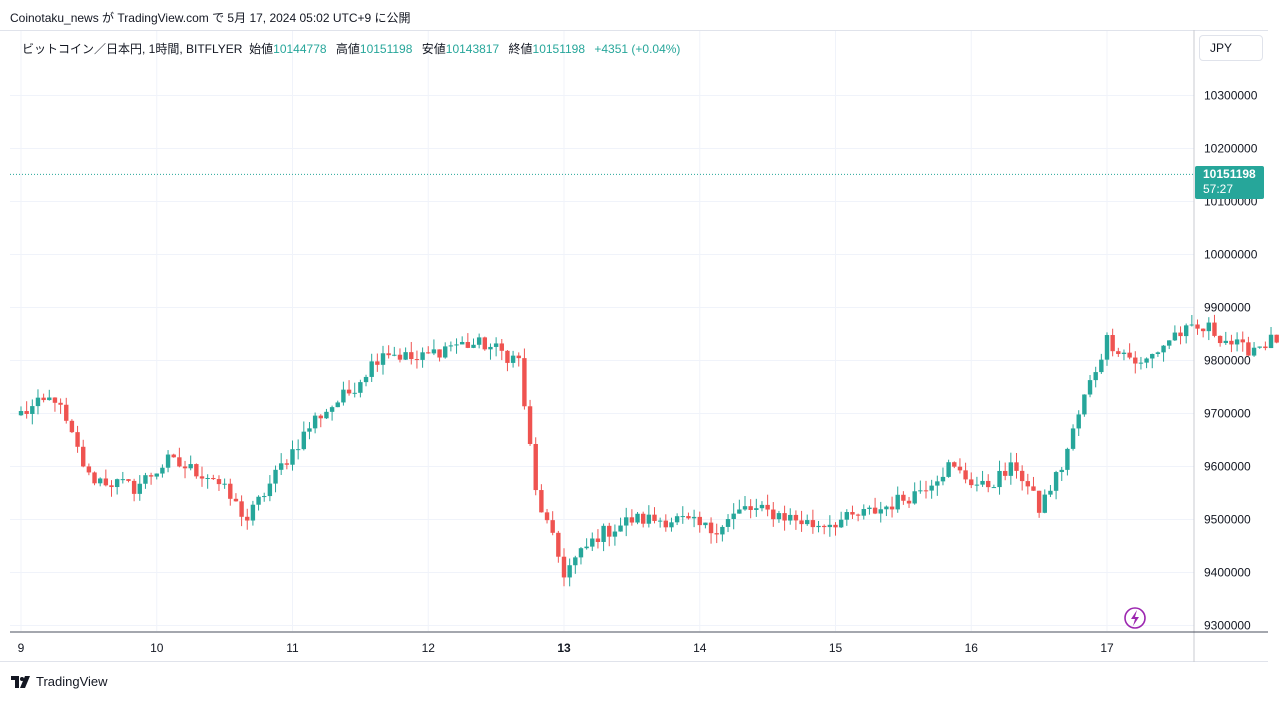 The image size is (1280, 701). What do you see at coordinates (1227, 308) in the screenshot?
I see `y-tick-label: 9900000` at bounding box center [1227, 308].